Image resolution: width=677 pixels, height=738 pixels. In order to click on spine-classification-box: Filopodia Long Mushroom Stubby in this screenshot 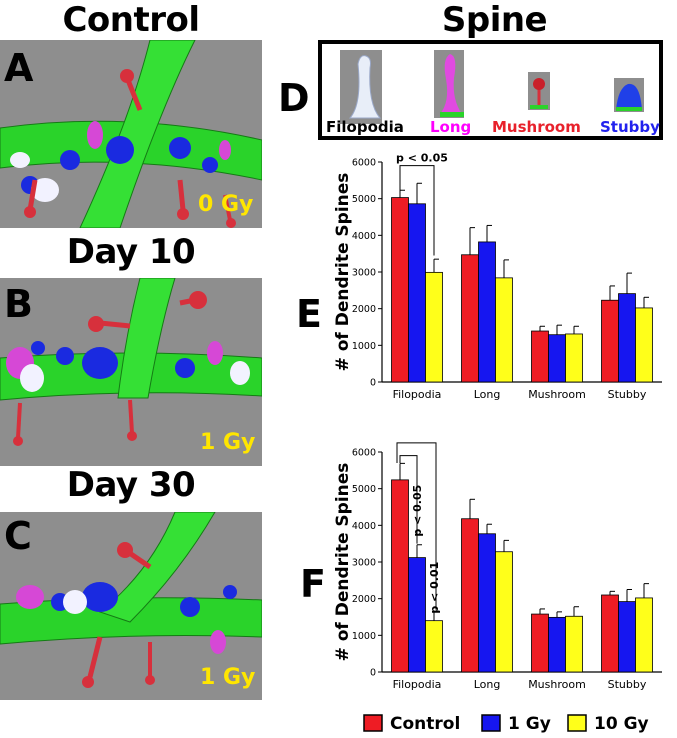, I will do `click(490, 90)`.